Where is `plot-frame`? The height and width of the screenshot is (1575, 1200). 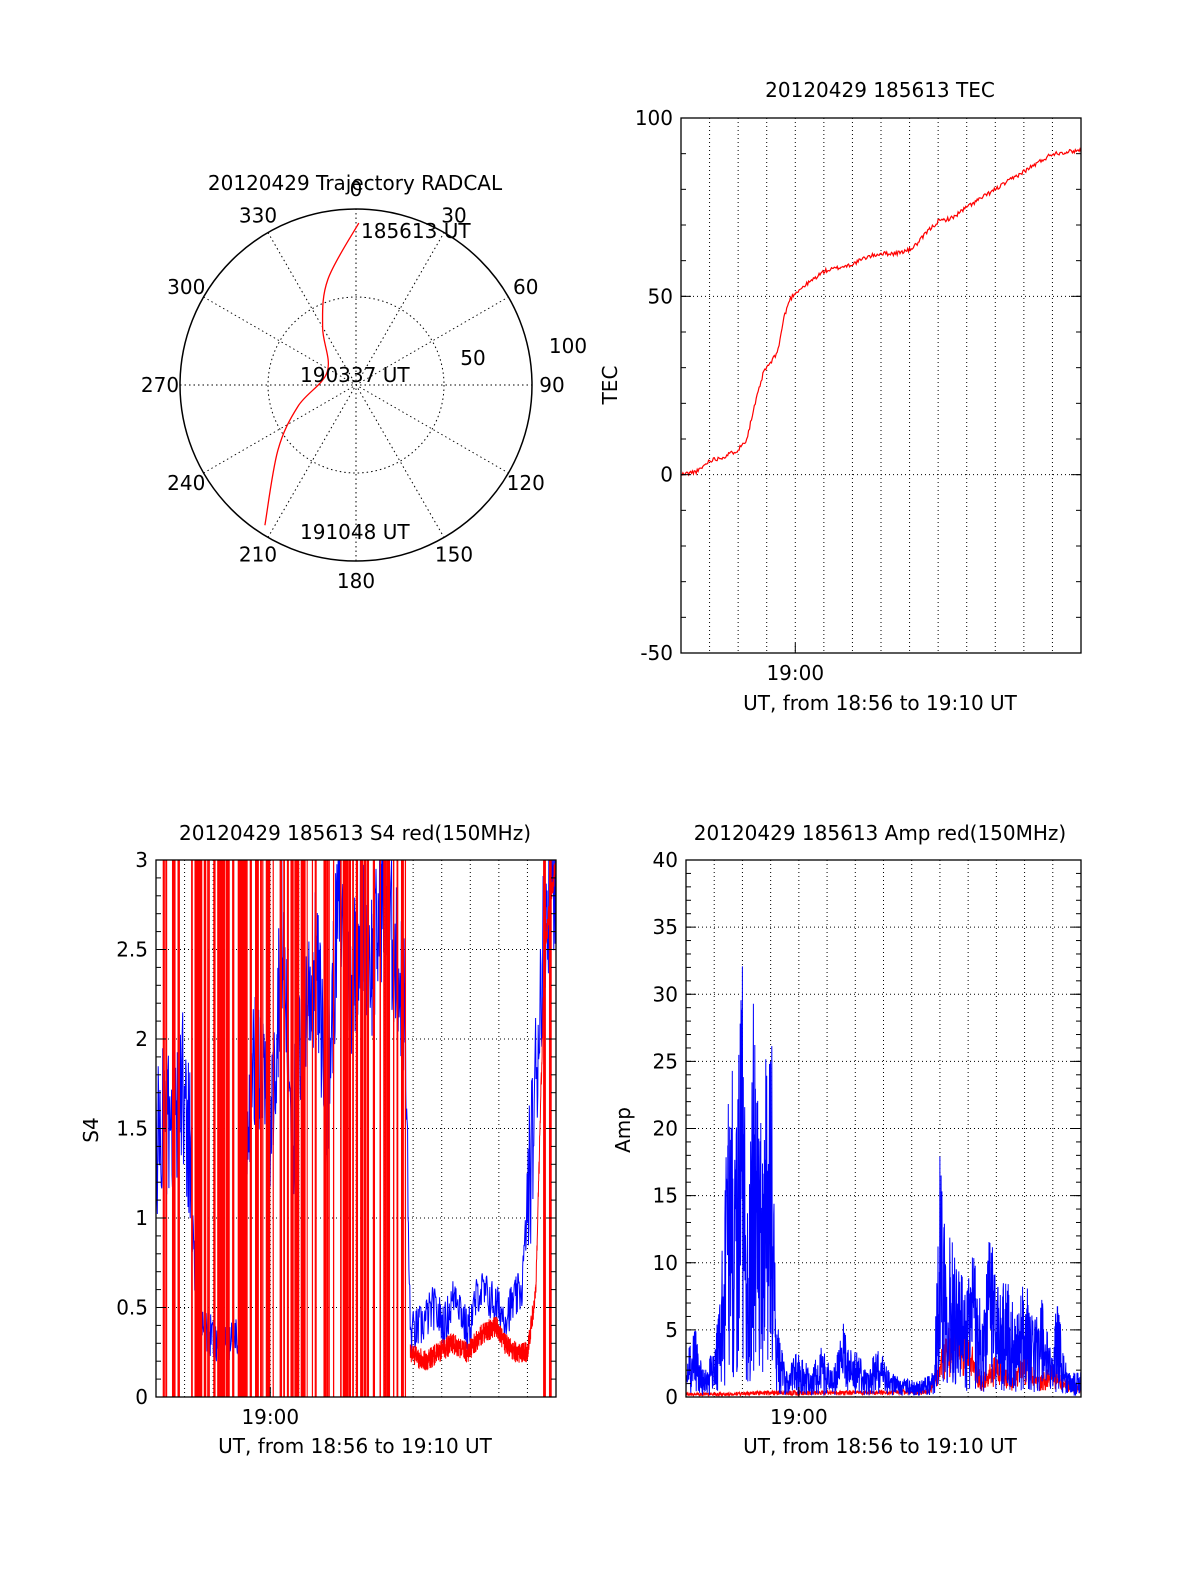 plot-frame is located at coordinates (881, 385).